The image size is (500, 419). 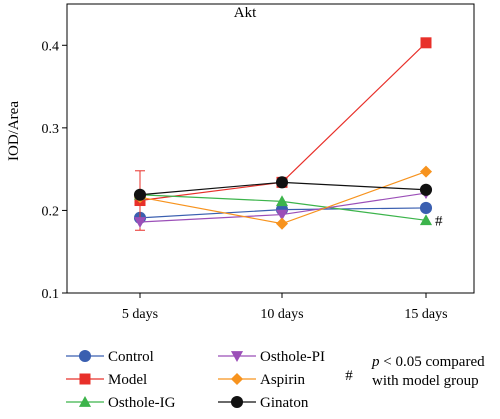 I want to click on legend-label: Ginaton, so click(x=284, y=403).